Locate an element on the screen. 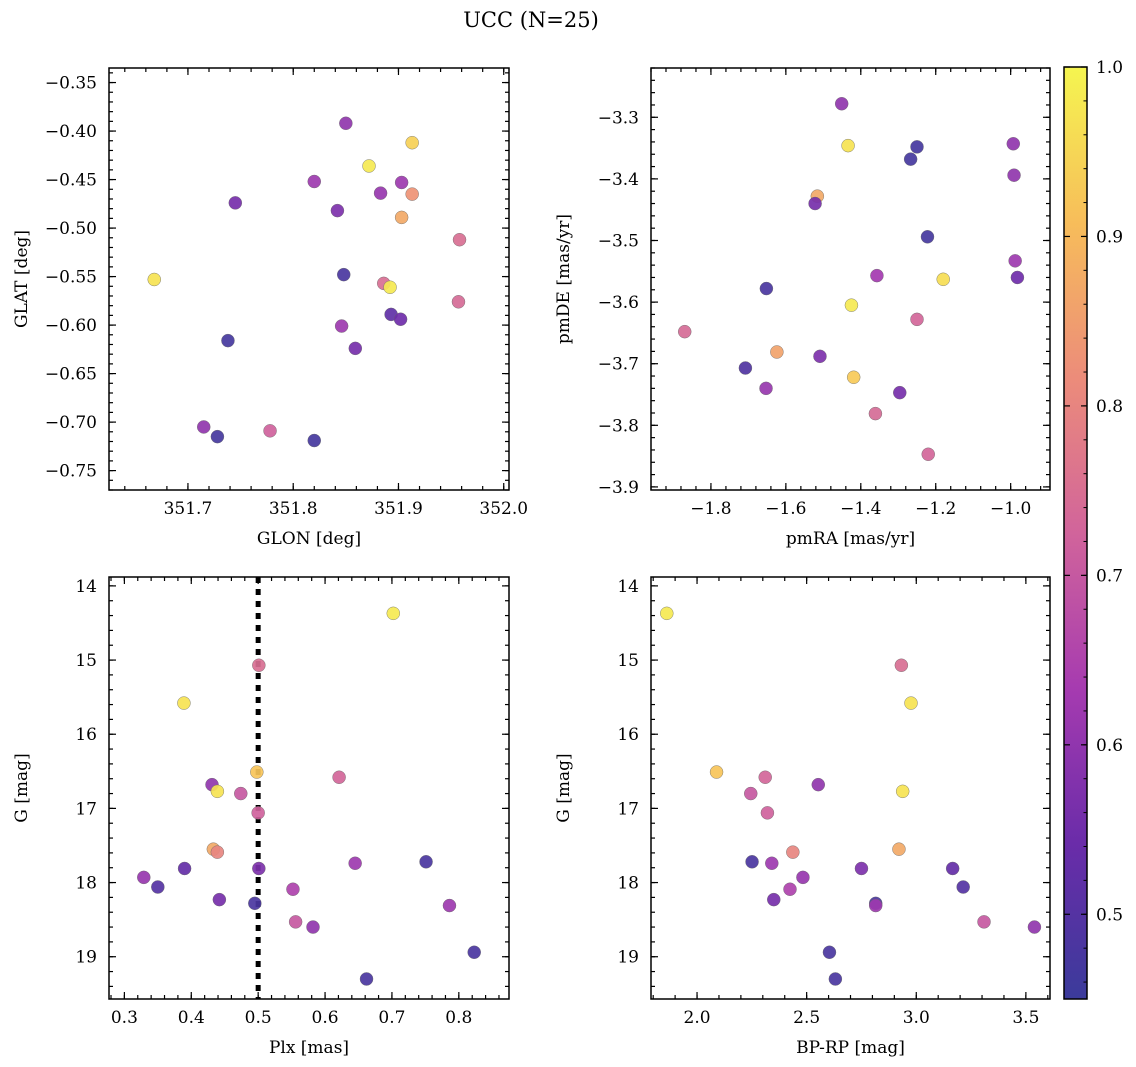 This screenshot has height=1067, width=1136. x-tick-label: 0.6 is located at coordinates (325, 1018).